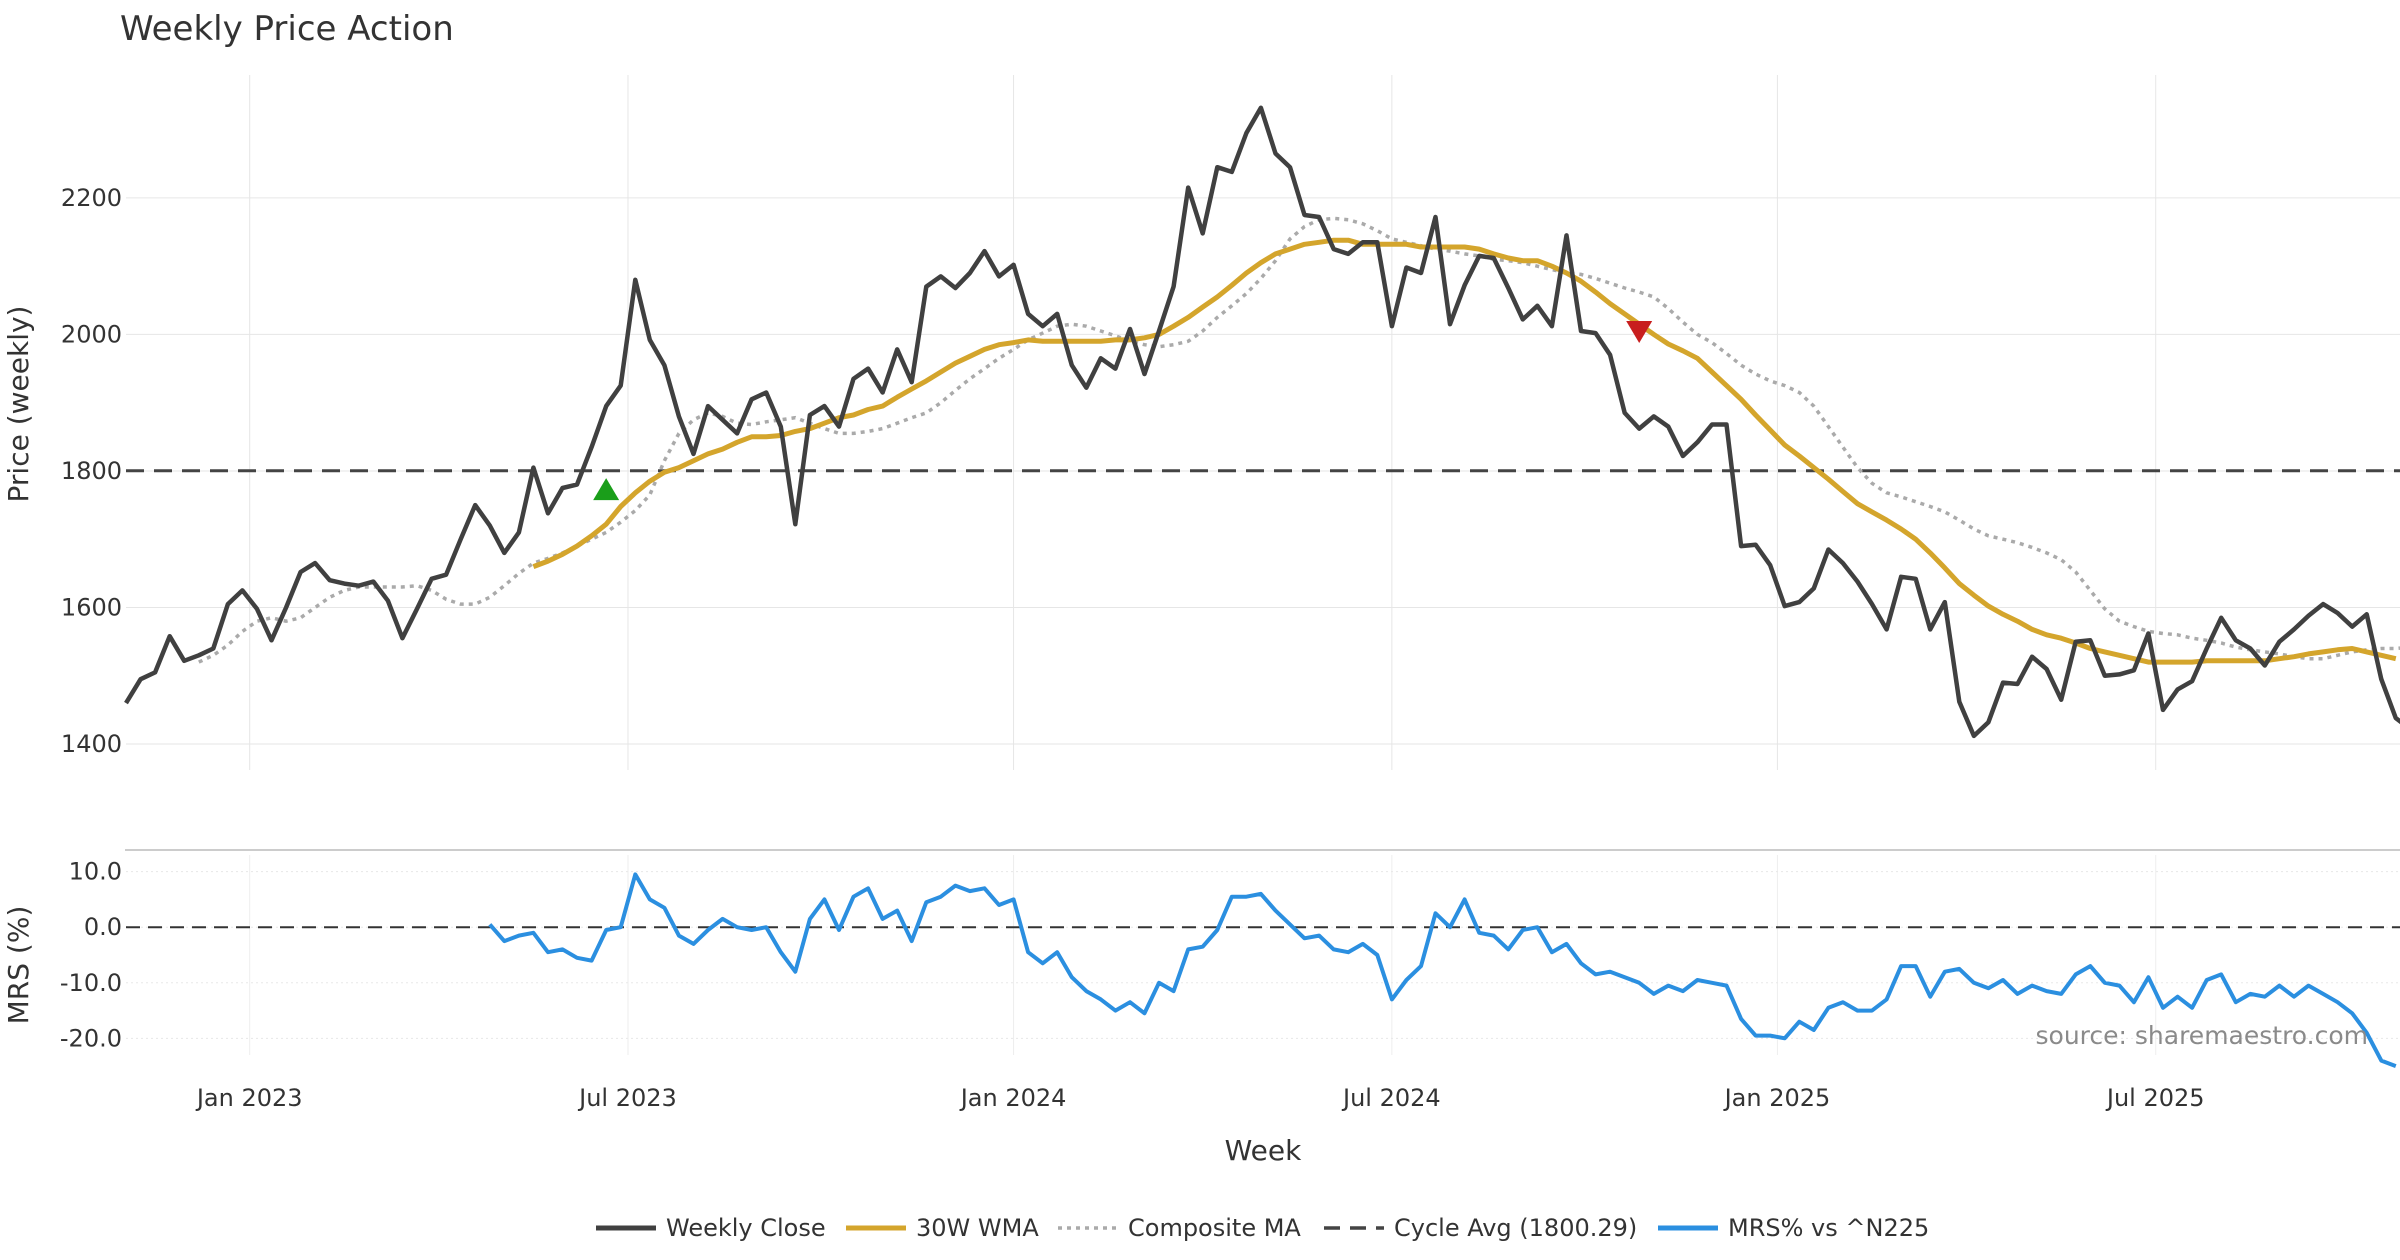 The width and height of the screenshot is (2400, 1260). I want to click on price-y-axis-label: Price (weekly), so click(18, 404).